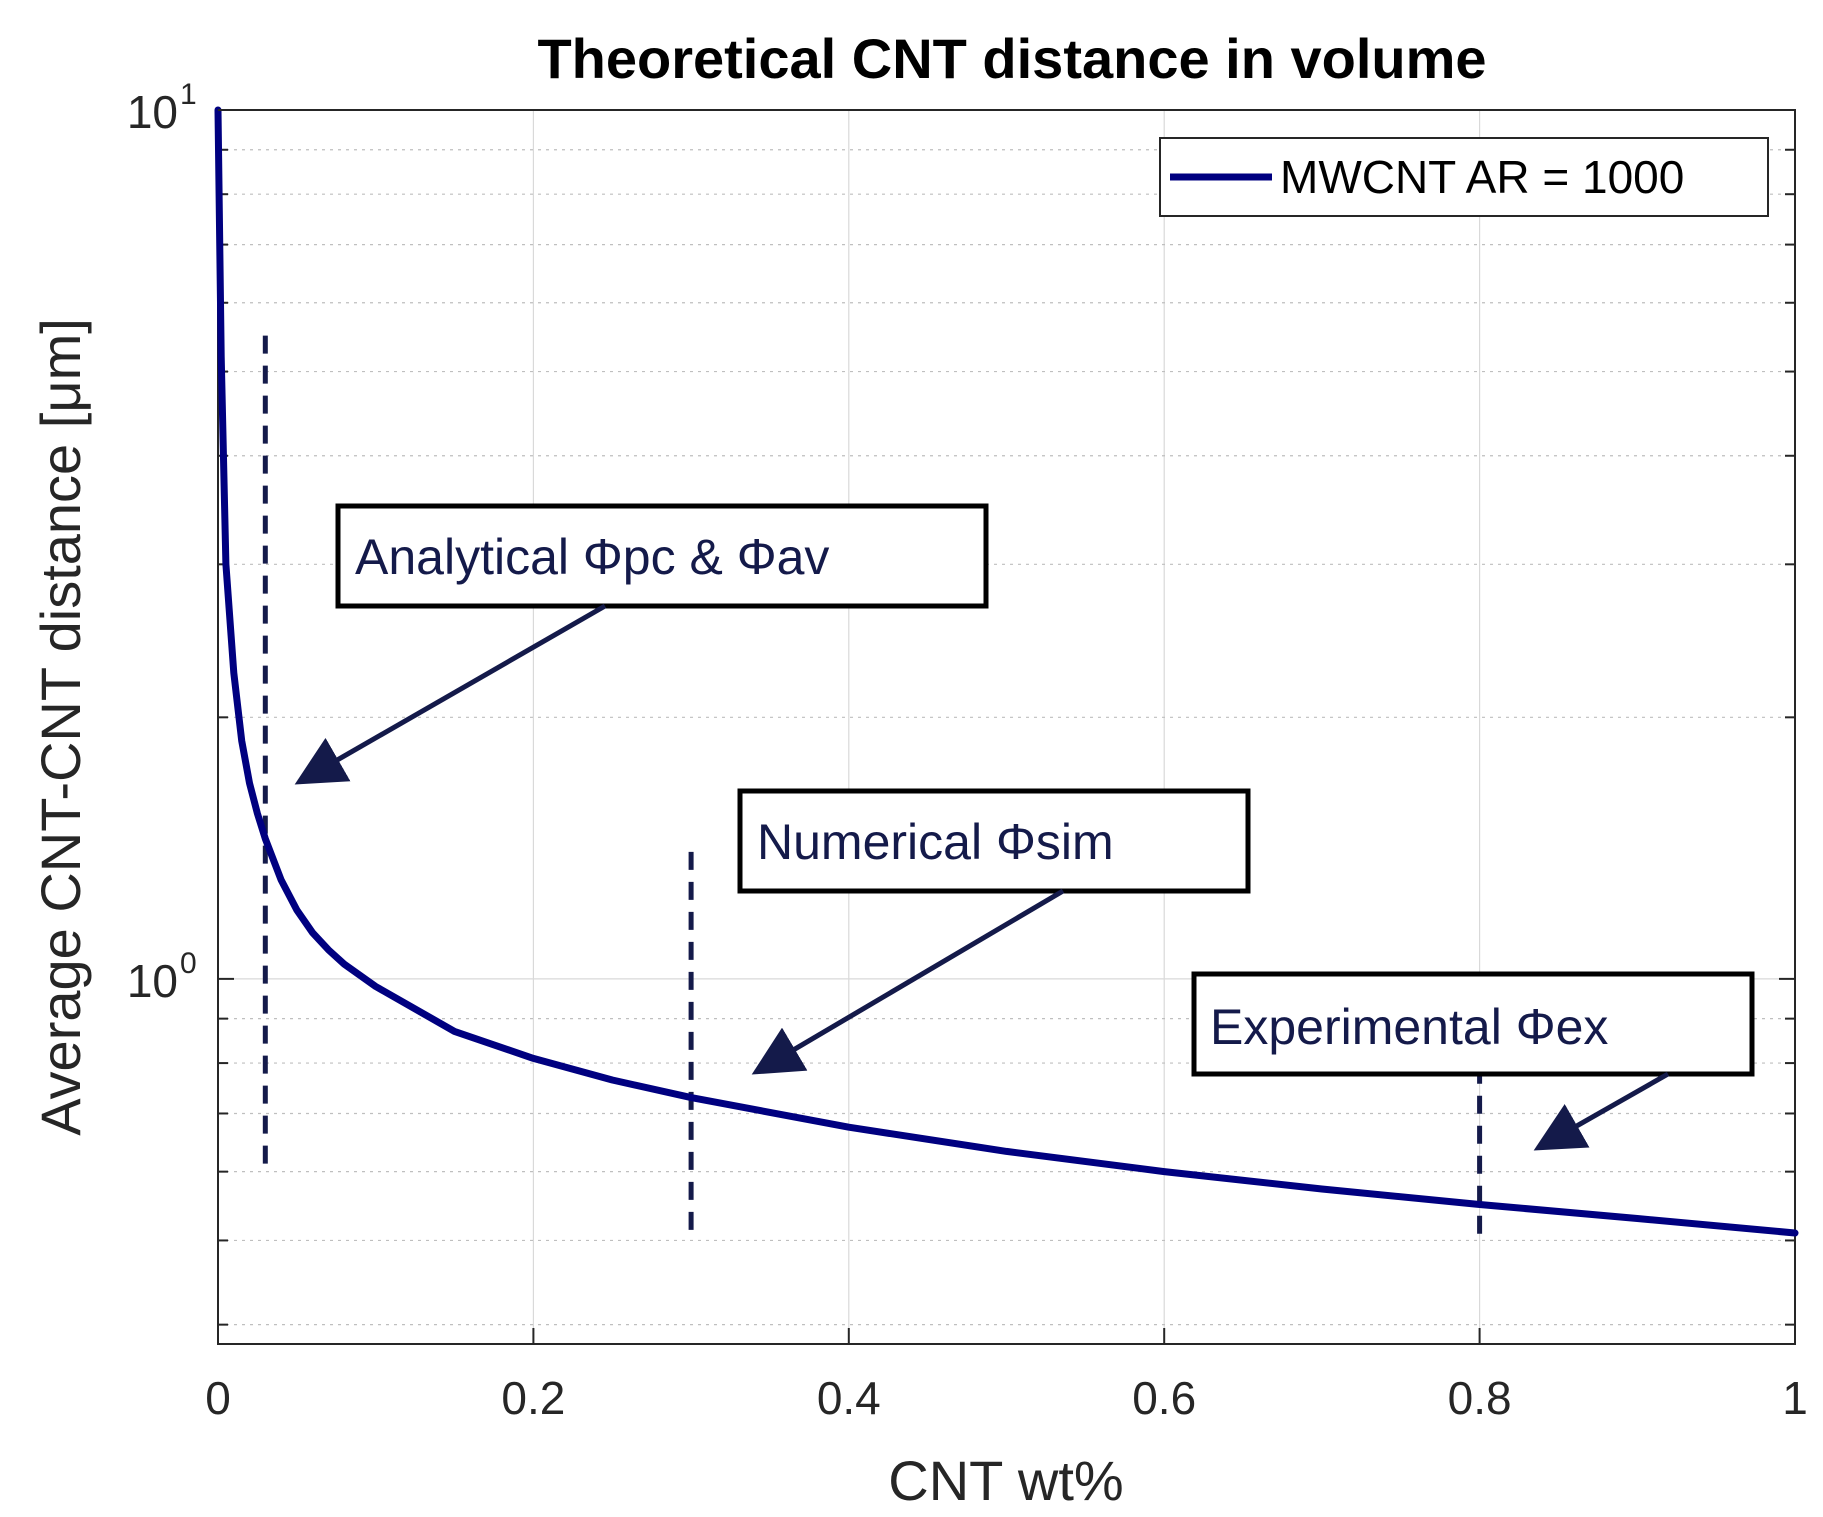  I want to click on y-tick-exponent: 1, so click(188, 94).